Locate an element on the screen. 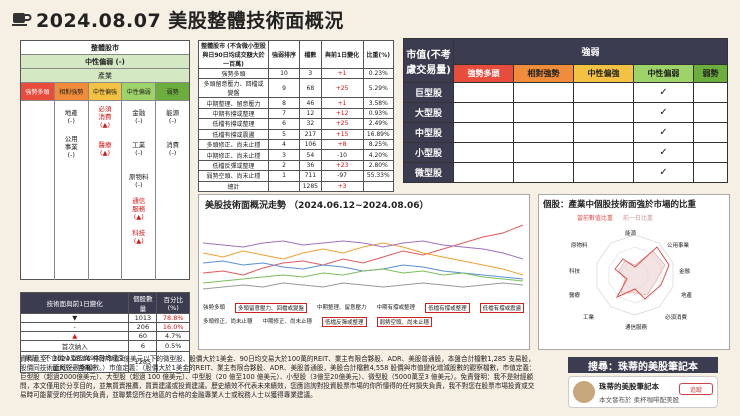  radar-axis-label: 科技 is located at coordinates (575, 272).